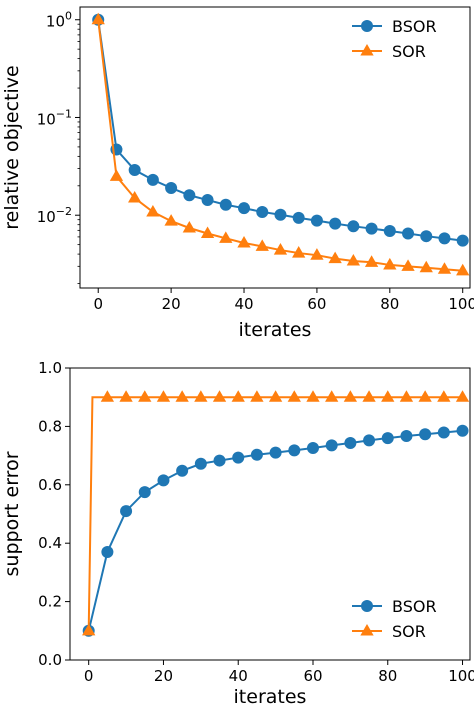  I want to click on y-tick-label: 10⁰, so click(59, 20).